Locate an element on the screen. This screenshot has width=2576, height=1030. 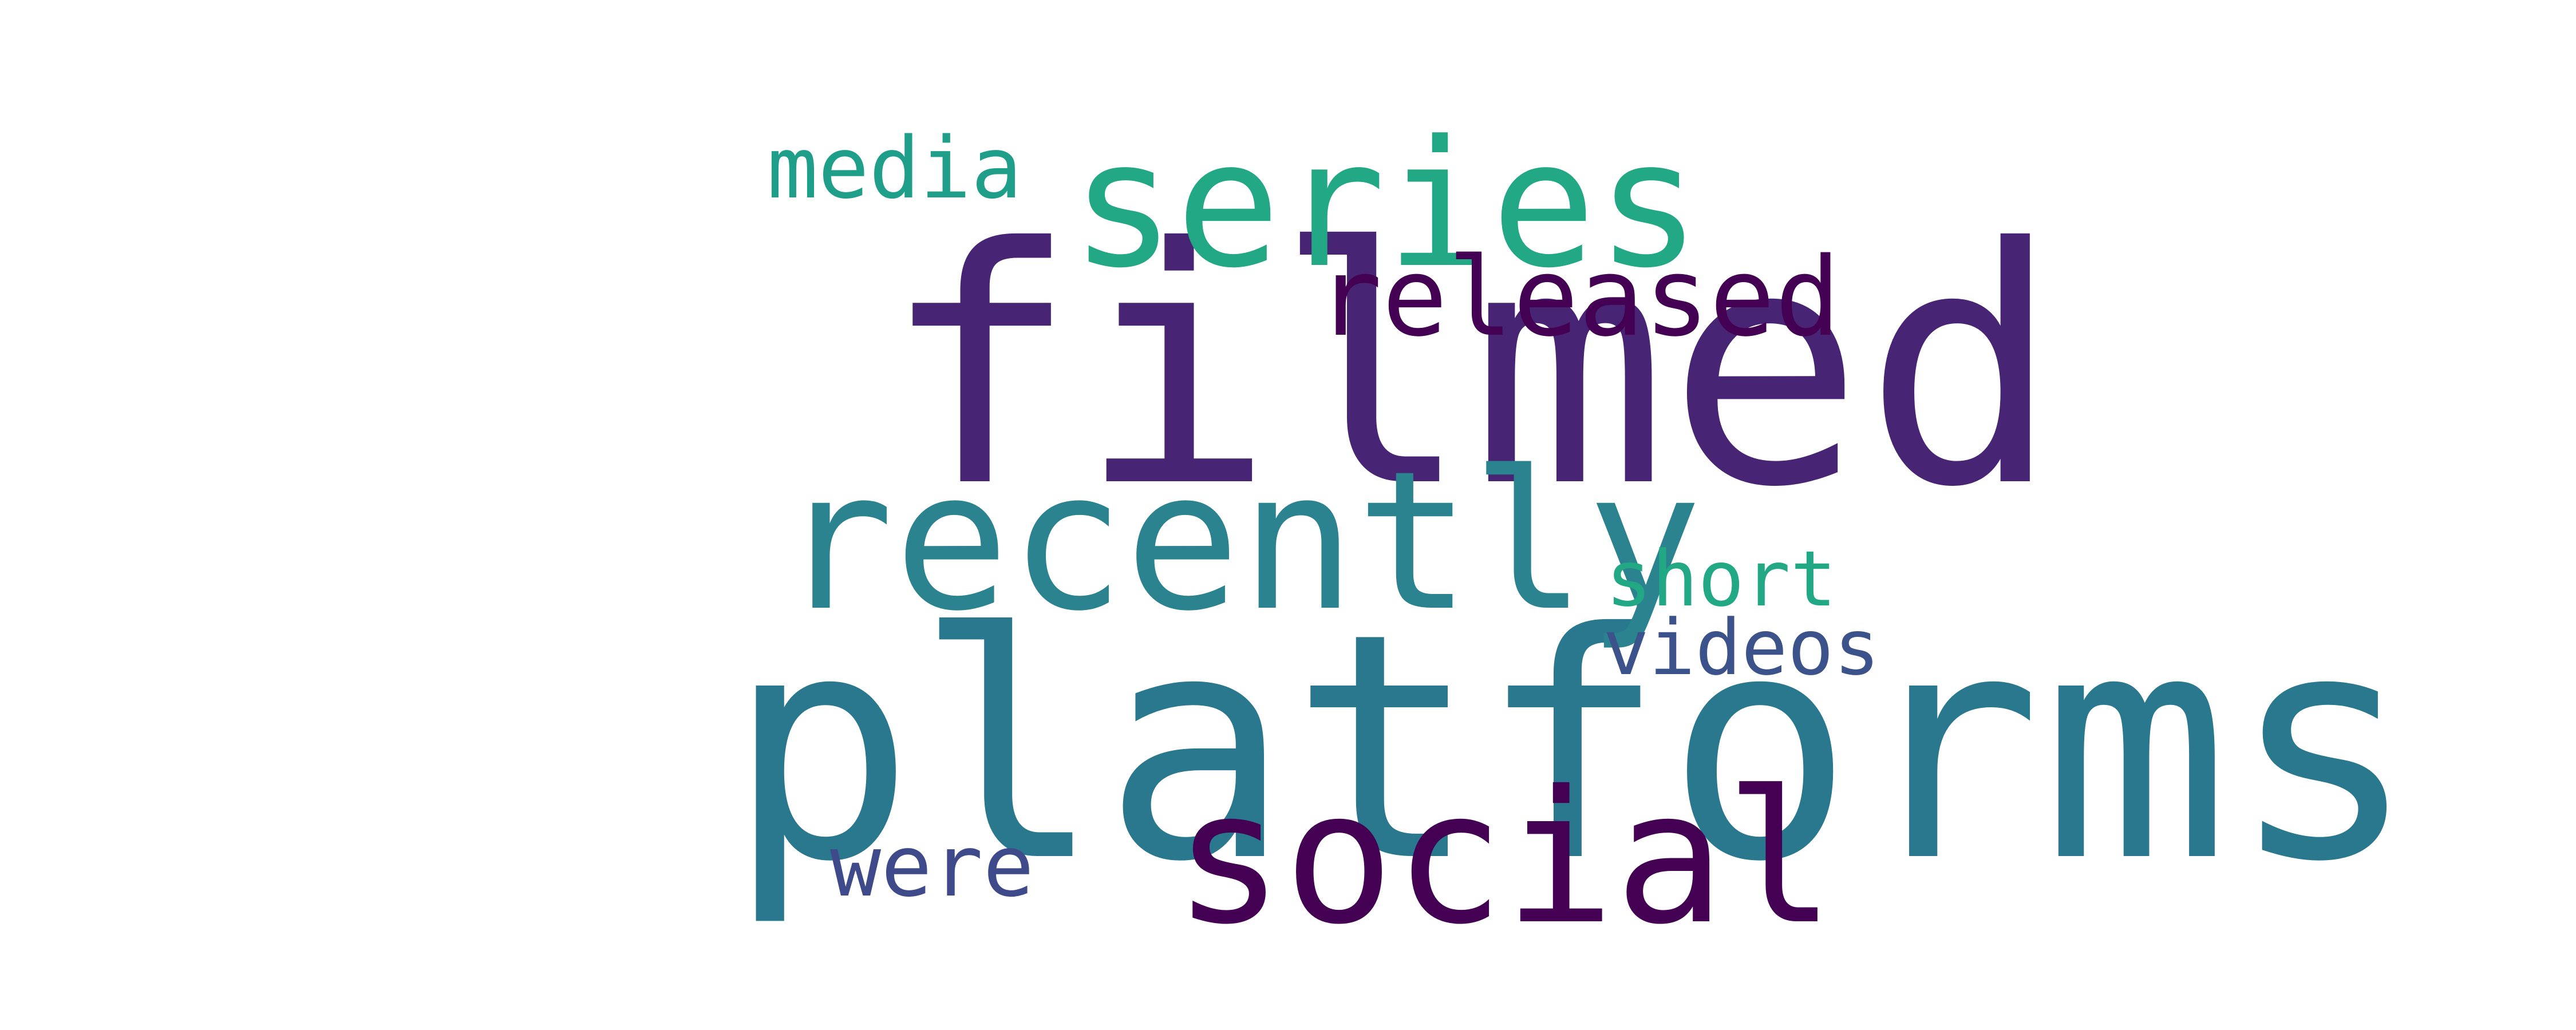
word-series: series is located at coordinates (1385, 204).